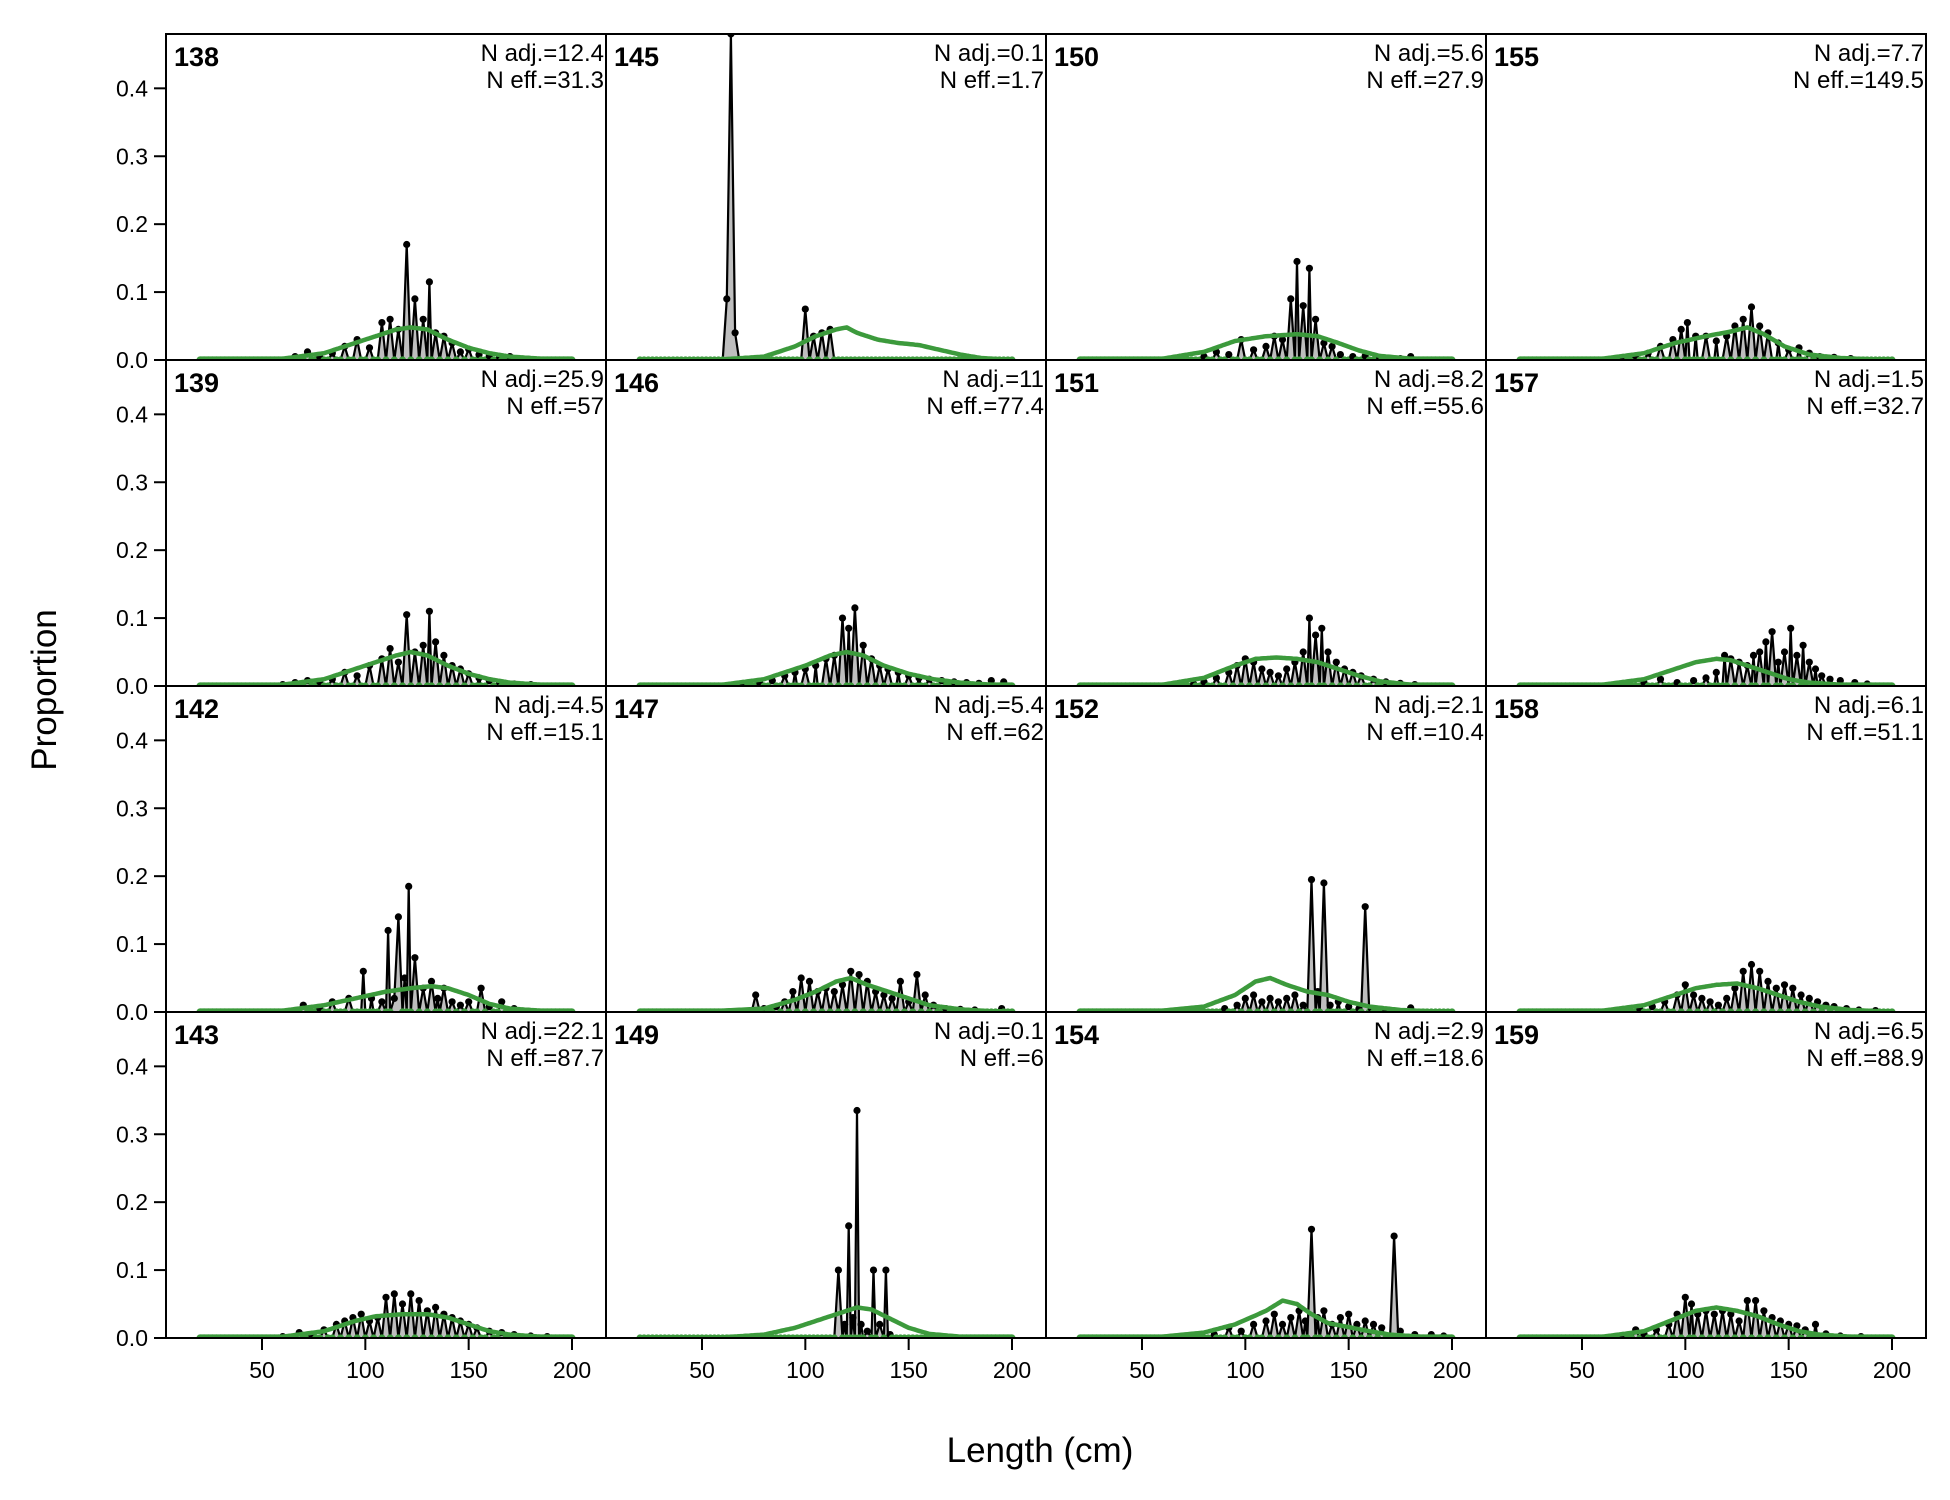 Image resolution: width=1950 pixels, height=1500 pixels. What do you see at coordinates (132, 740) in the screenshot?
I see `y-tick-label: 0.4` at bounding box center [132, 740].